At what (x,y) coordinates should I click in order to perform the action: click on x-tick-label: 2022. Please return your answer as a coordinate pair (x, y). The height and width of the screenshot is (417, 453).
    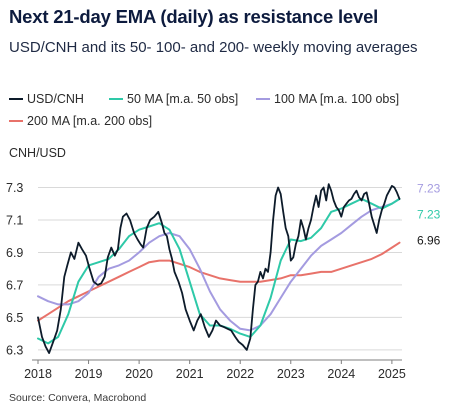
    Looking at the image, I should click on (240, 374).